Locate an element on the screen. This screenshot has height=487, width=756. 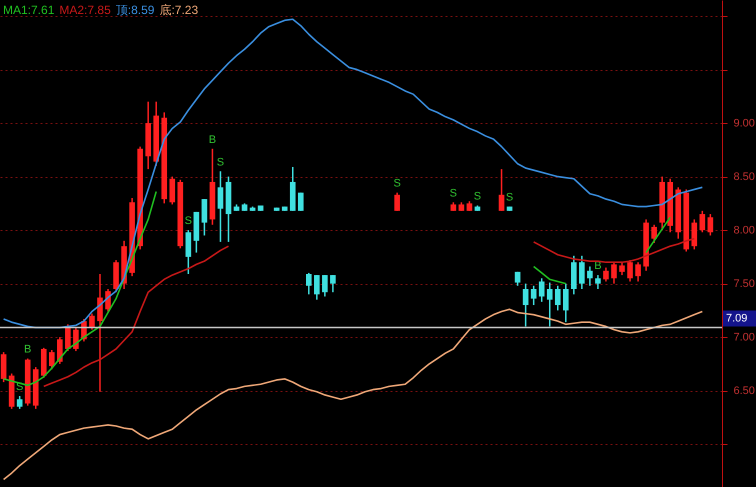
text: MA1:7.61 is located at coordinates (28, 10).